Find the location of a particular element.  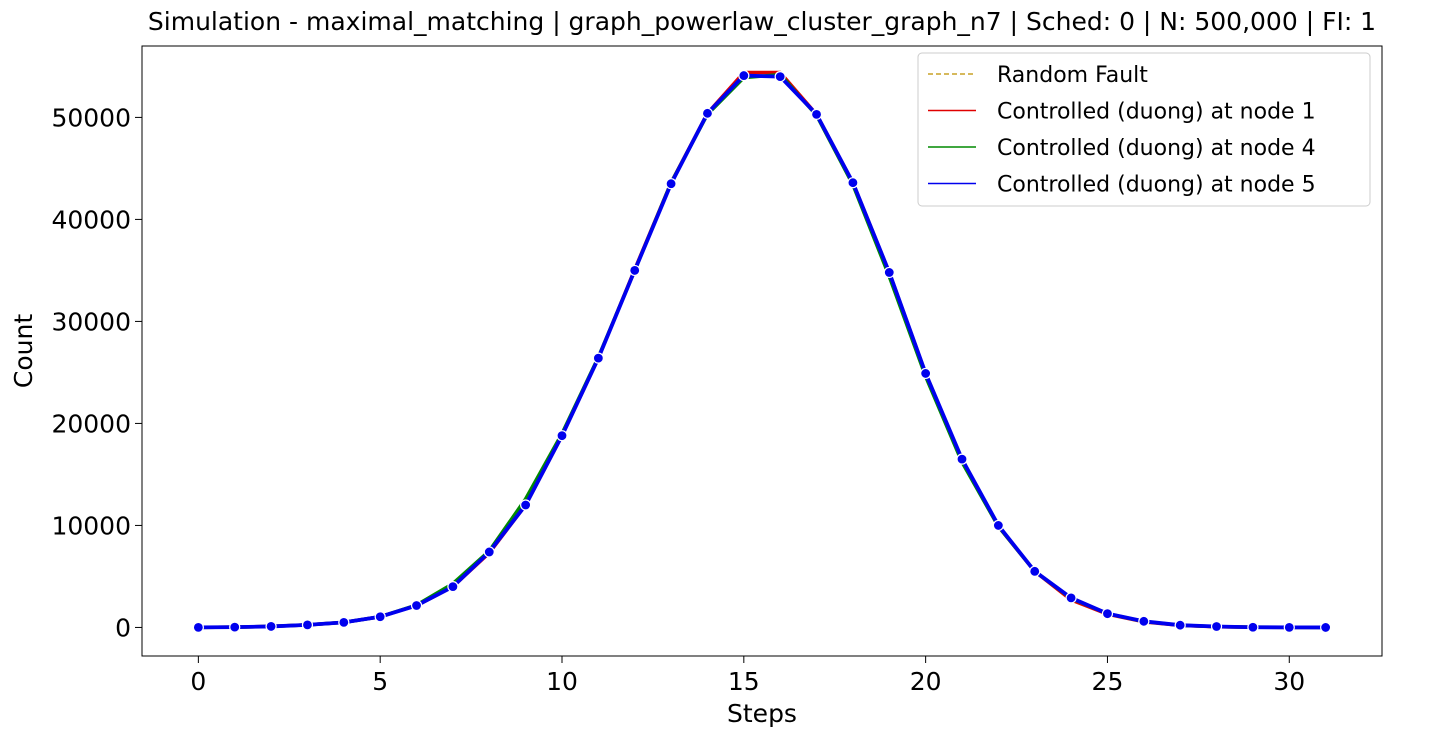

x-tick-label: 15 is located at coordinates (744, 681).